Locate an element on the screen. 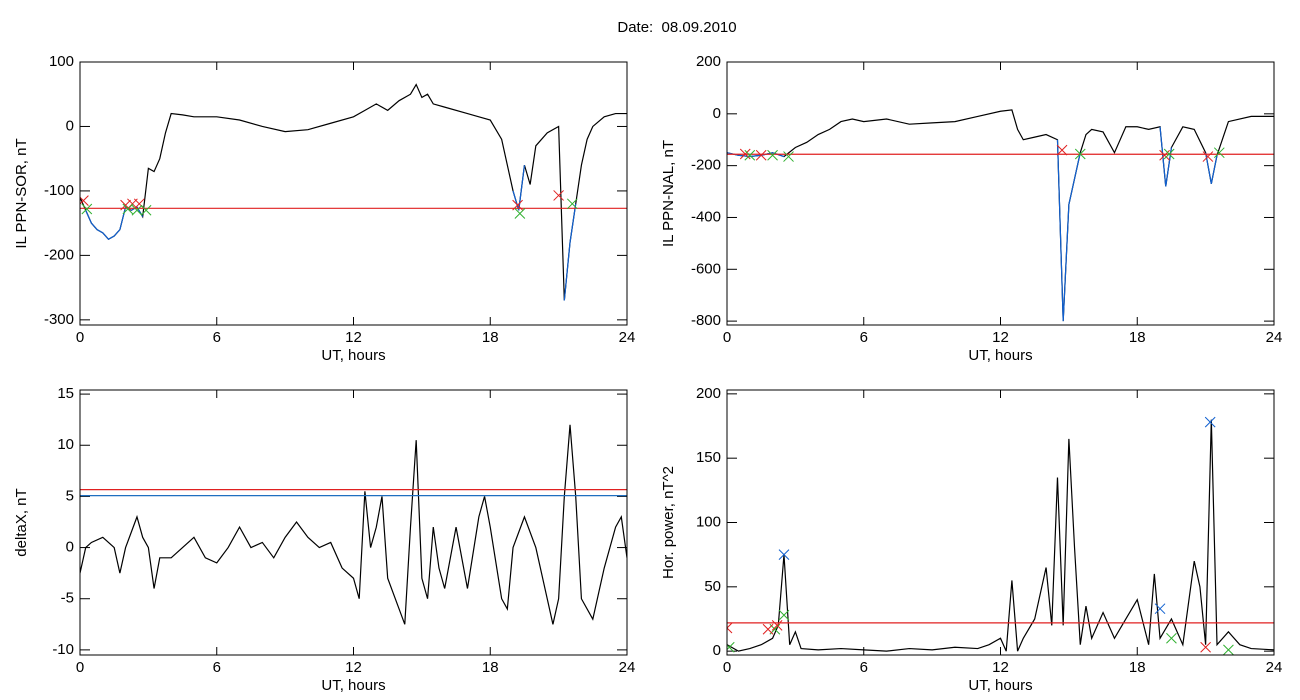 The width and height of the screenshot is (1300, 700). y-axis-label: IL PPN-NAL, nT is located at coordinates (668, 193).